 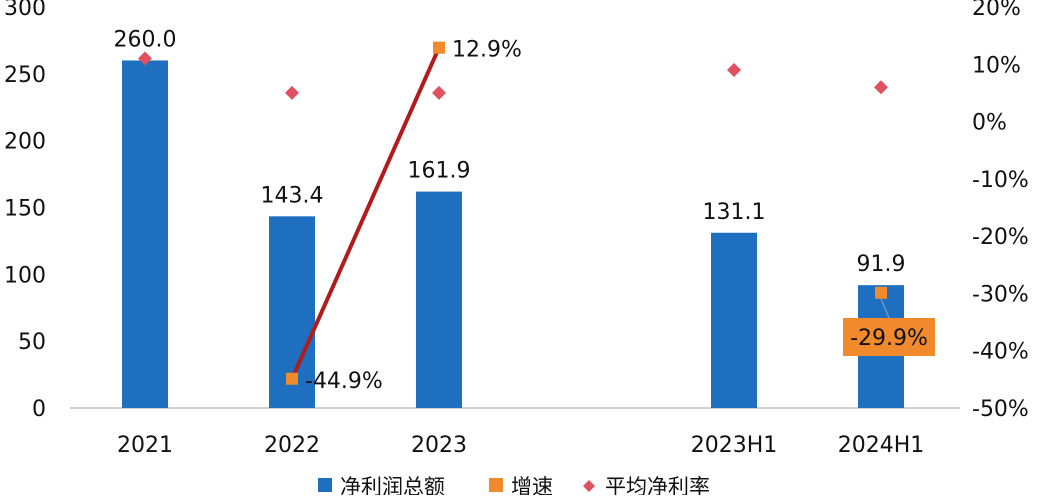 What do you see at coordinates (145, 445) in the screenshot?
I see `x-tick-label: 2021` at bounding box center [145, 445].